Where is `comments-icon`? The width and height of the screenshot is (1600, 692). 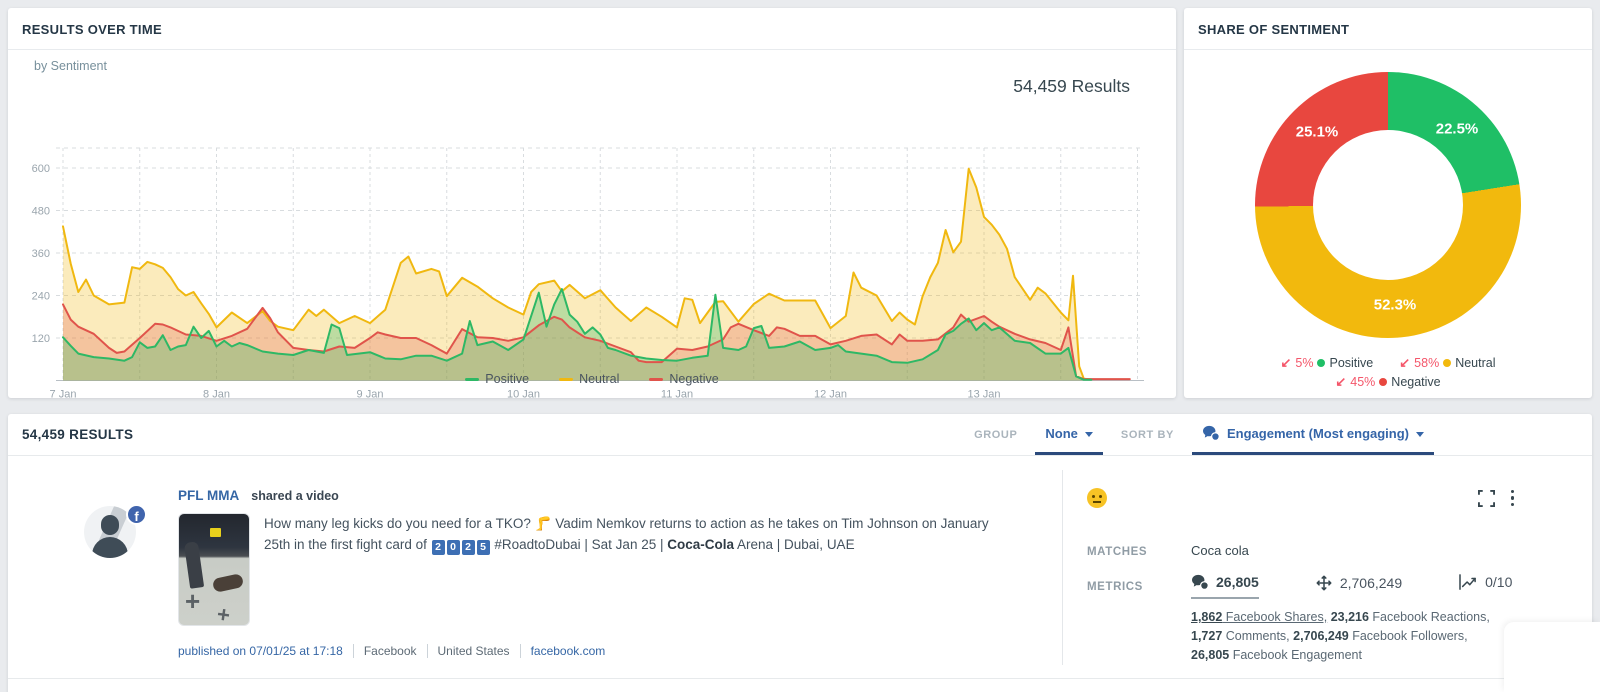
comments-icon is located at coordinates (1200, 582).